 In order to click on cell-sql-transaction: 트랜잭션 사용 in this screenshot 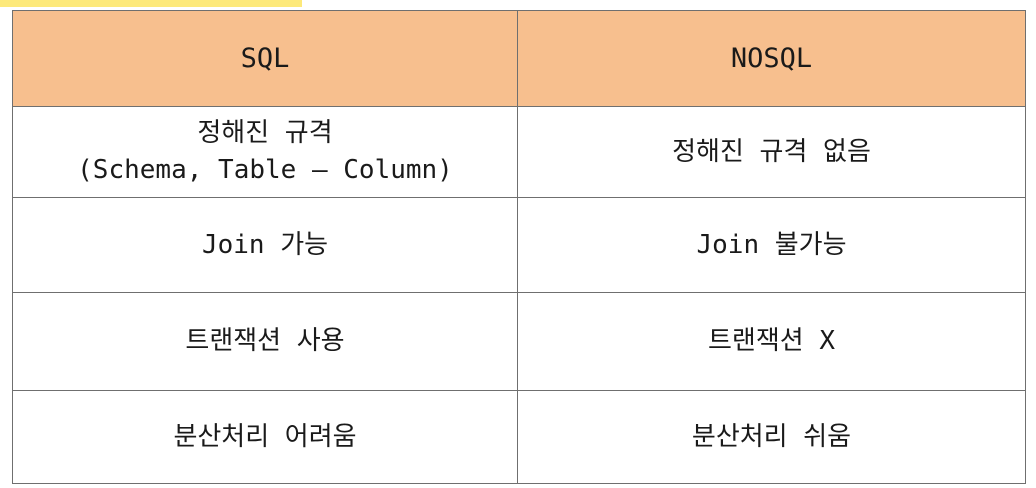, I will do `click(265, 341)`.